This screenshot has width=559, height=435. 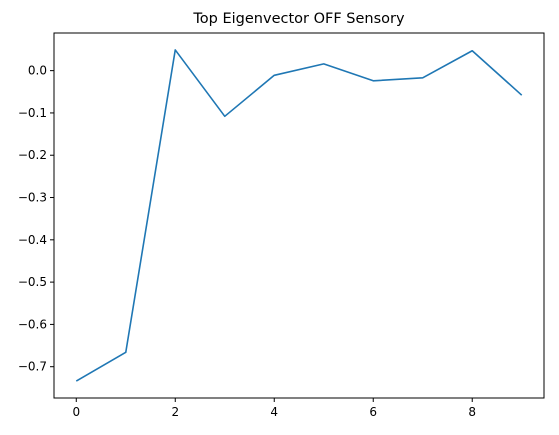 I want to click on x-tick-label: 8, so click(x=472, y=412).